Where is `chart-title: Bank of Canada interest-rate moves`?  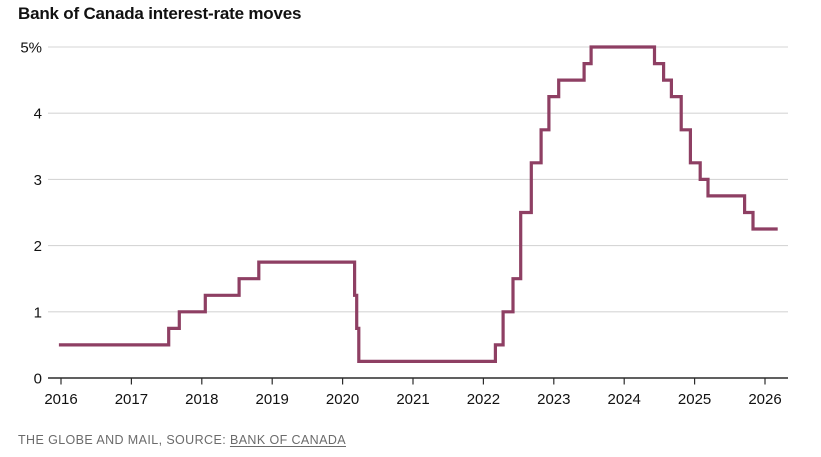
chart-title: Bank of Canada interest-rate moves is located at coordinates (160, 13).